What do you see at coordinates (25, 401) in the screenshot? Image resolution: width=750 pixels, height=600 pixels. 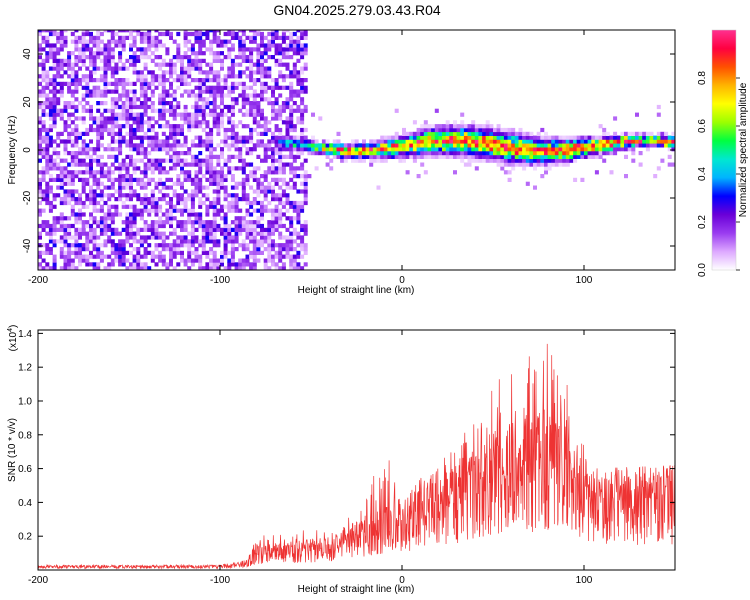 I see `y-tick-label: 1.0` at bounding box center [25, 401].